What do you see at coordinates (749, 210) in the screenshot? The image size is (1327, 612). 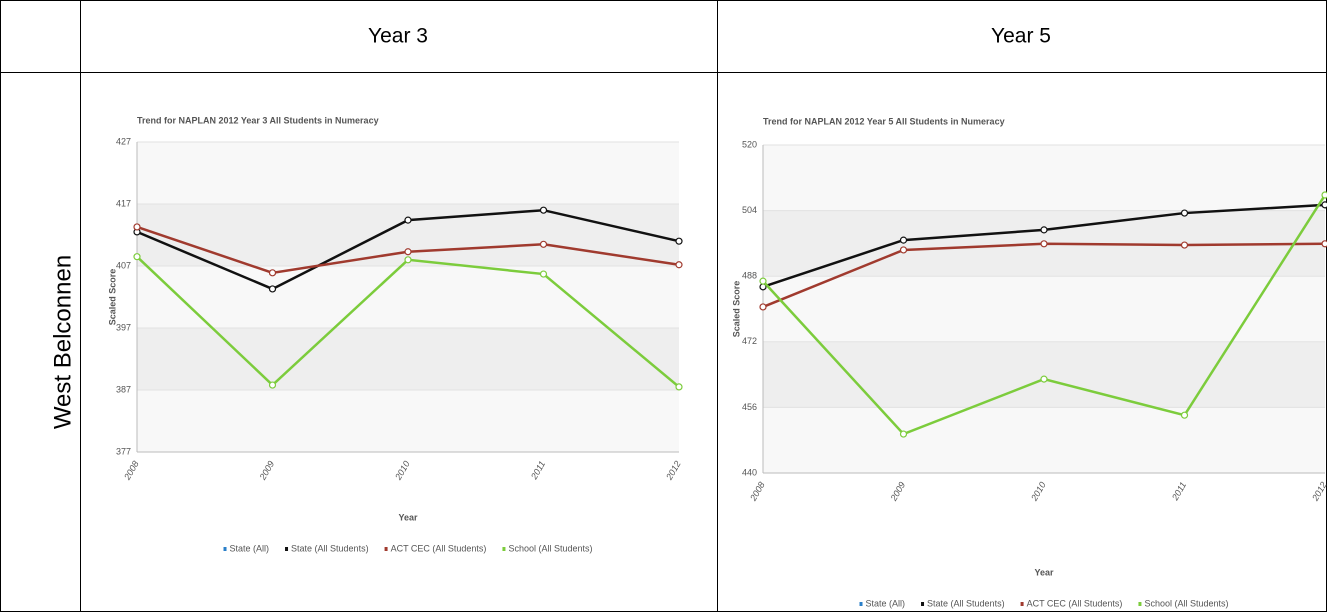 I see `y-tick-label: 504` at bounding box center [749, 210].